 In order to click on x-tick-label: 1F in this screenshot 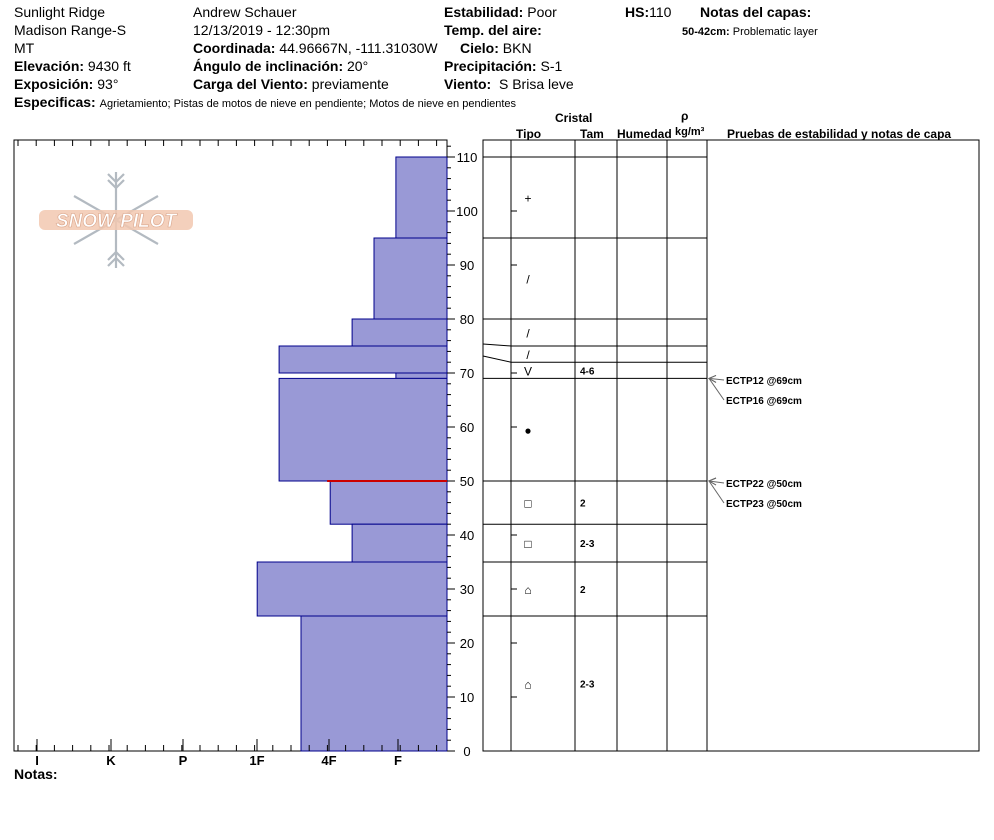, I will do `click(256, 760)`.